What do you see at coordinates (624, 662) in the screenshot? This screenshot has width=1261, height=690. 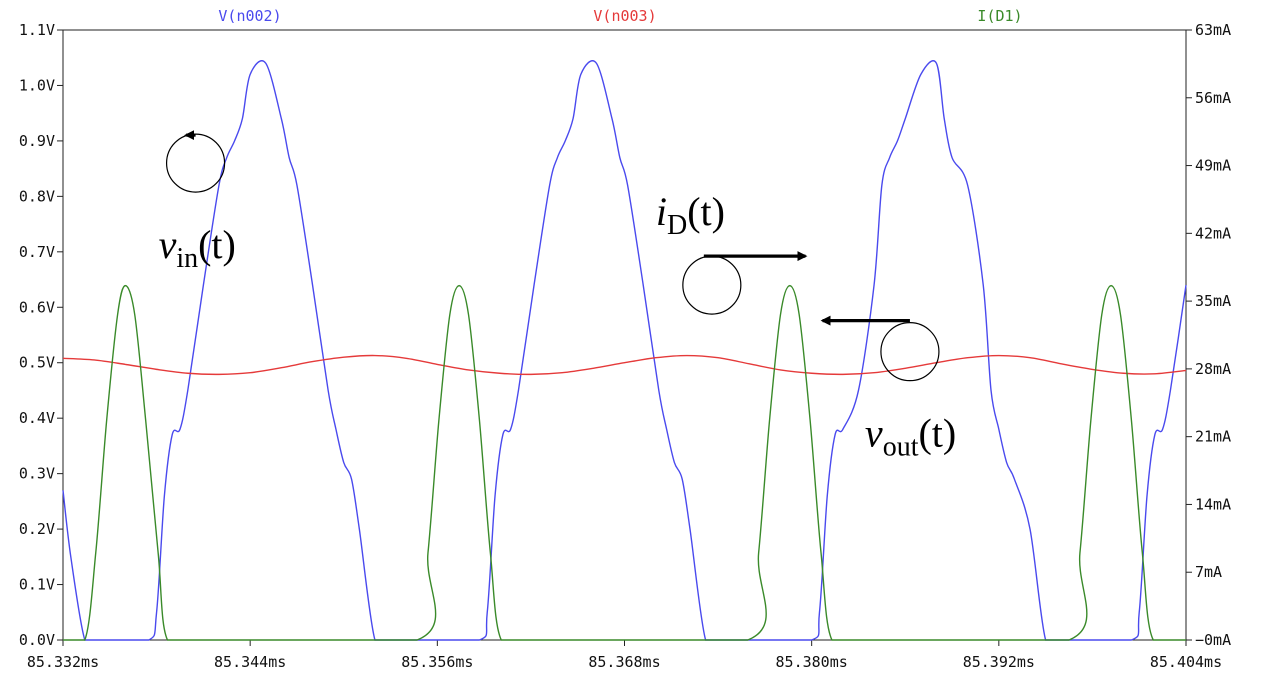 I see `x-tick-label: 85.368ms` at bounding box center [624, 662].